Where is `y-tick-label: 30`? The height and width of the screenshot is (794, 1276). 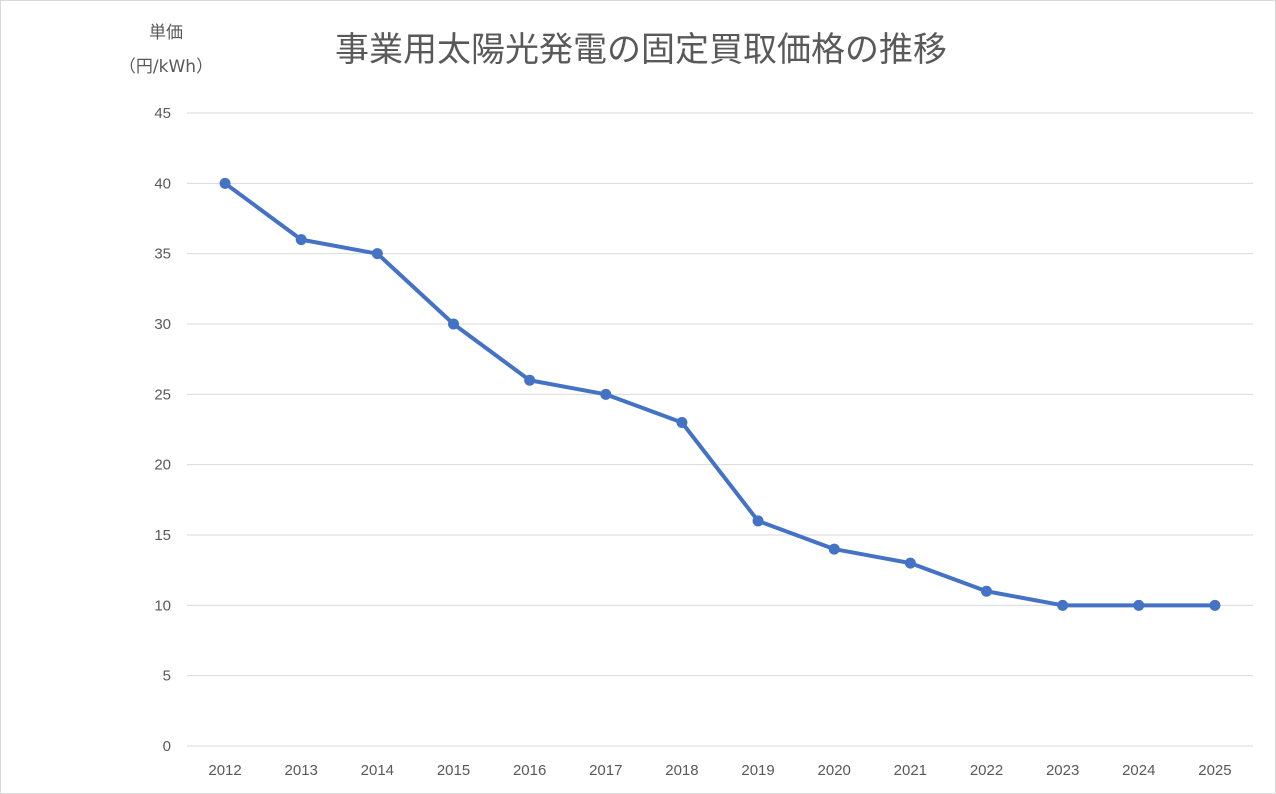 y-tick-label: 30 is located at coordinates (162, 324).